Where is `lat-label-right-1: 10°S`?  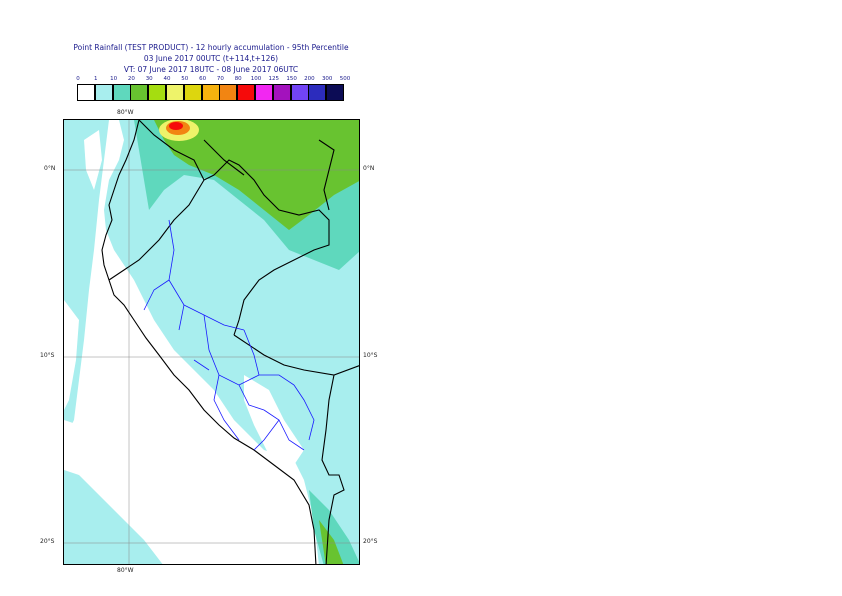 lat-label-right-1: 10°S is located at coordinates (370, 355).